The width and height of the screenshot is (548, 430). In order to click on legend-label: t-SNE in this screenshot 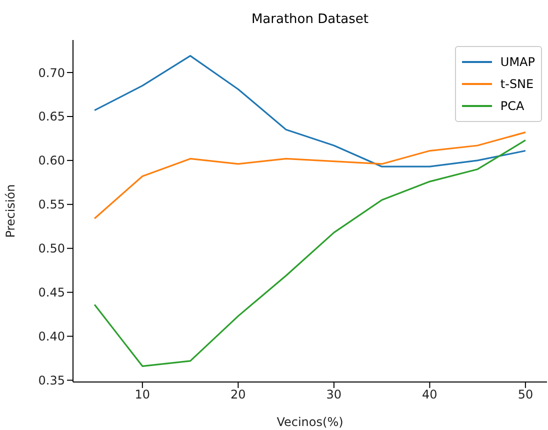, I will do `click(517, 84)`.